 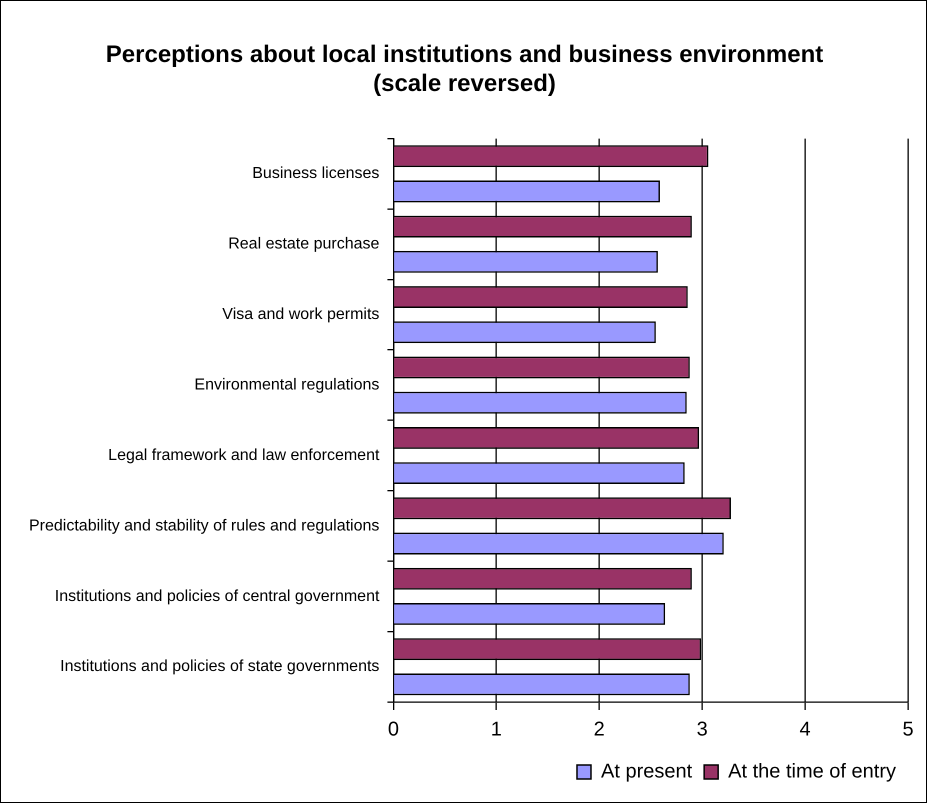 I want to click on y-tick-label: Business licenses, so click(x=316, y=173).